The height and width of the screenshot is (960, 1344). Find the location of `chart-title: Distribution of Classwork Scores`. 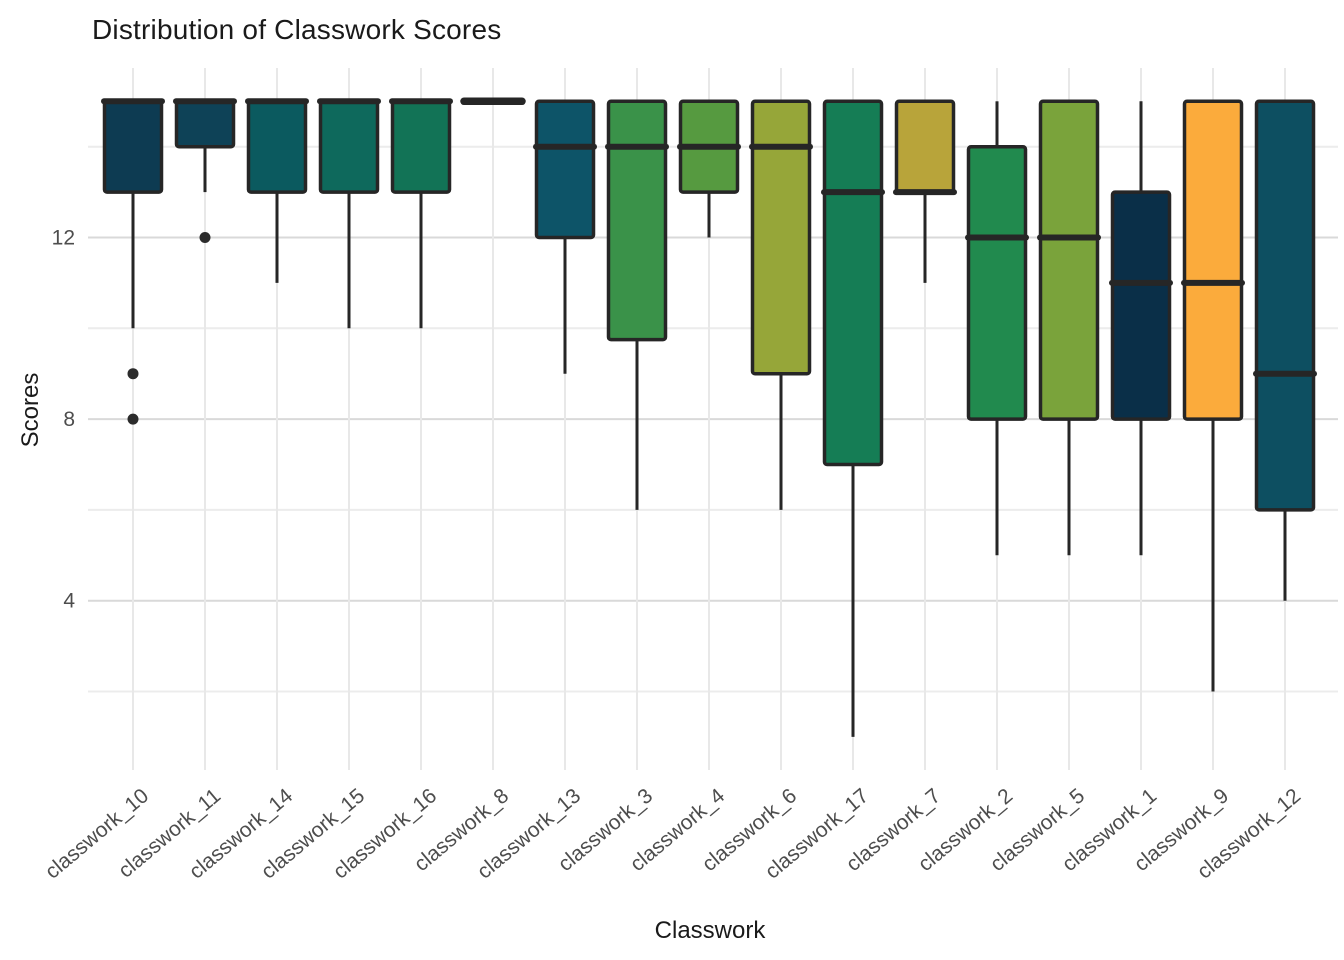

chart-title: Distribution of Classwork Scores is located at coordinates (297, 29).